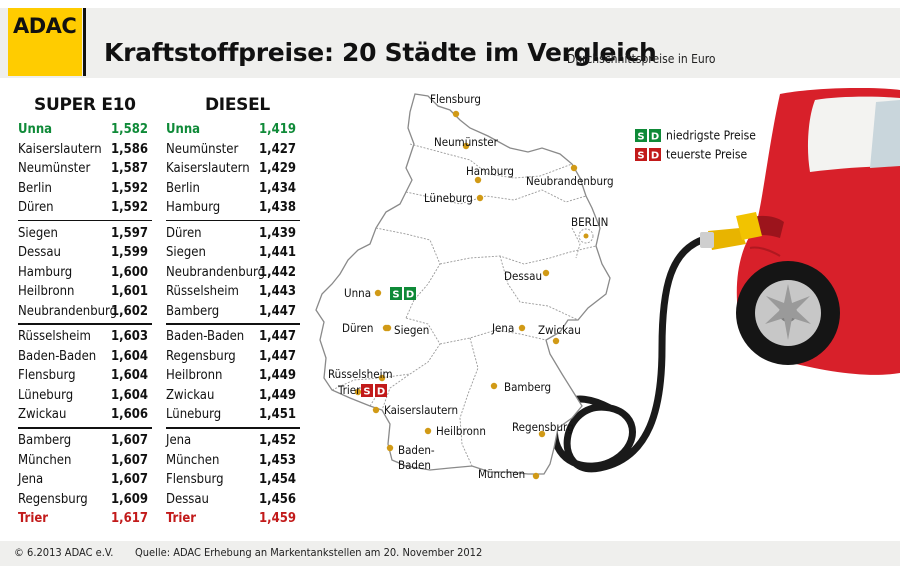 Image resolution: width=900 pixels, height=570 pixels. Describe the element at coordinates (233, 481) in the screenshot. I see `table-row: Flensburg 1,454` at that location.